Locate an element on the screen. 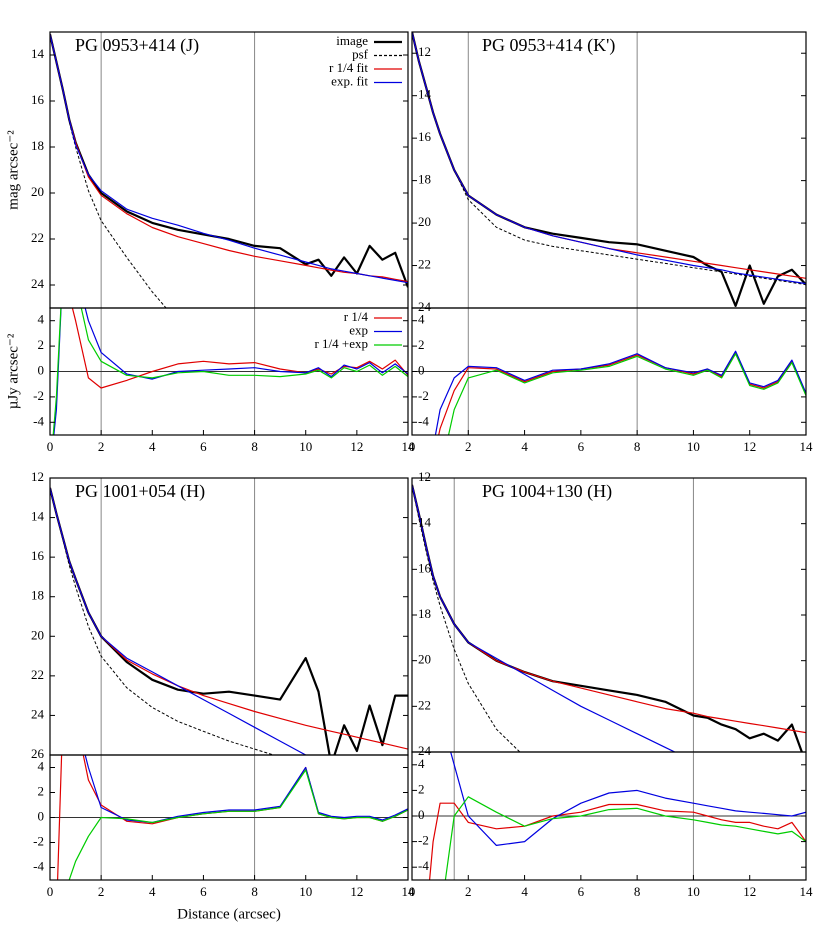  legend-label: exp is located at coordinates (358, 329).